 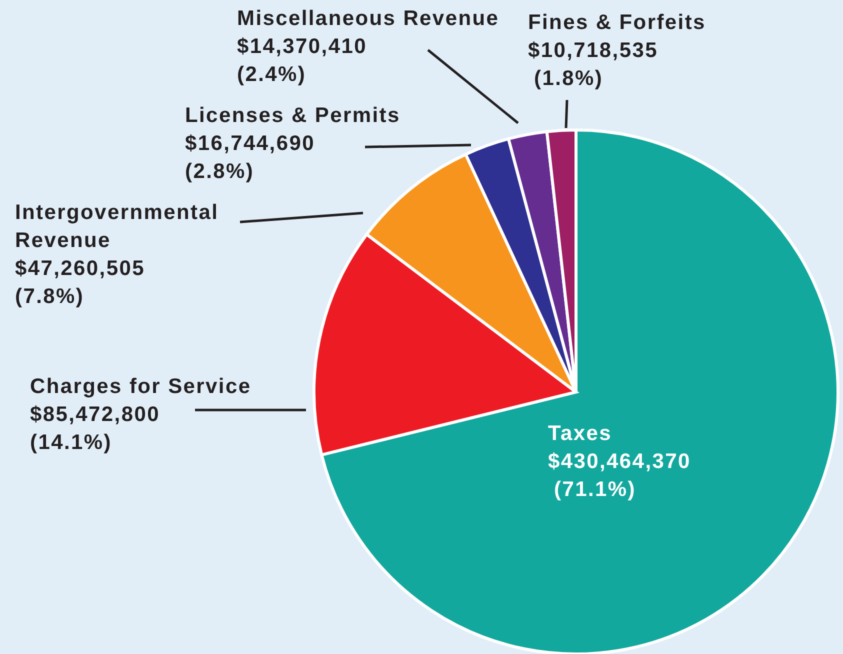 What do you see at coordinates (619, 475) in the screenshot?
I see `data-label: $430,464,370 (71.1%)` at bounding box center [619, 475].